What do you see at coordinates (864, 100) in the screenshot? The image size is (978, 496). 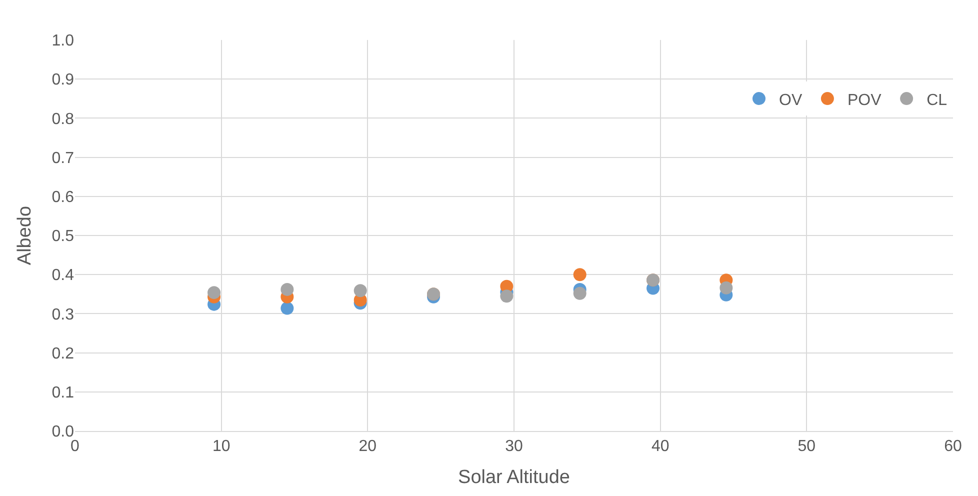 I see `legend-label: POV` at bounding box center [864, 100].